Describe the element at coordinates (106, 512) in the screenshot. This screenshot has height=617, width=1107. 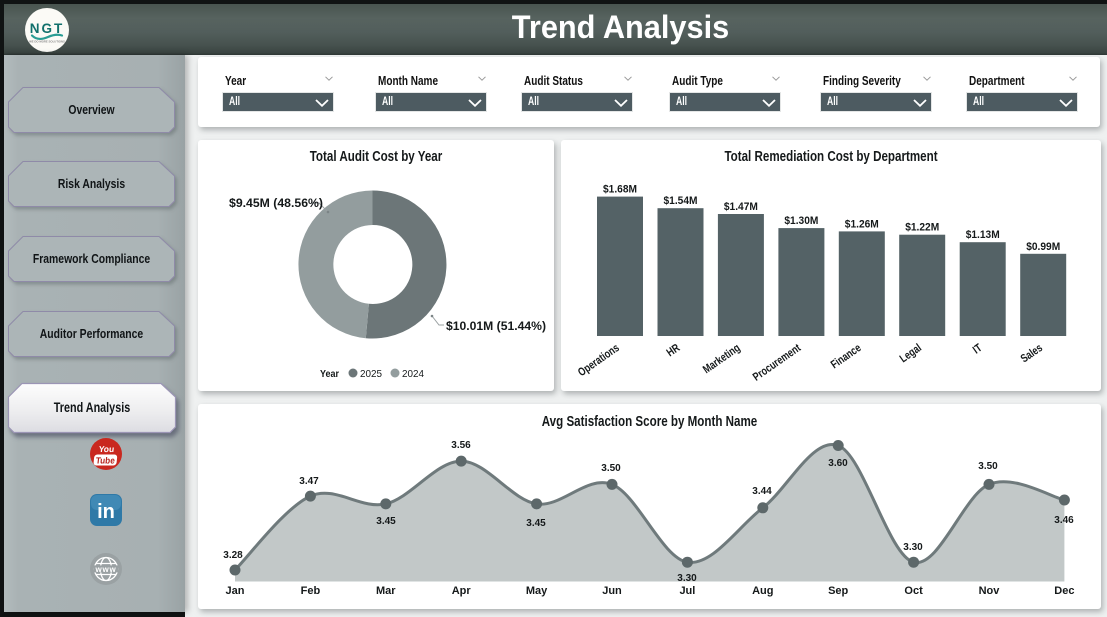
I see `svg-text: in` at that location.